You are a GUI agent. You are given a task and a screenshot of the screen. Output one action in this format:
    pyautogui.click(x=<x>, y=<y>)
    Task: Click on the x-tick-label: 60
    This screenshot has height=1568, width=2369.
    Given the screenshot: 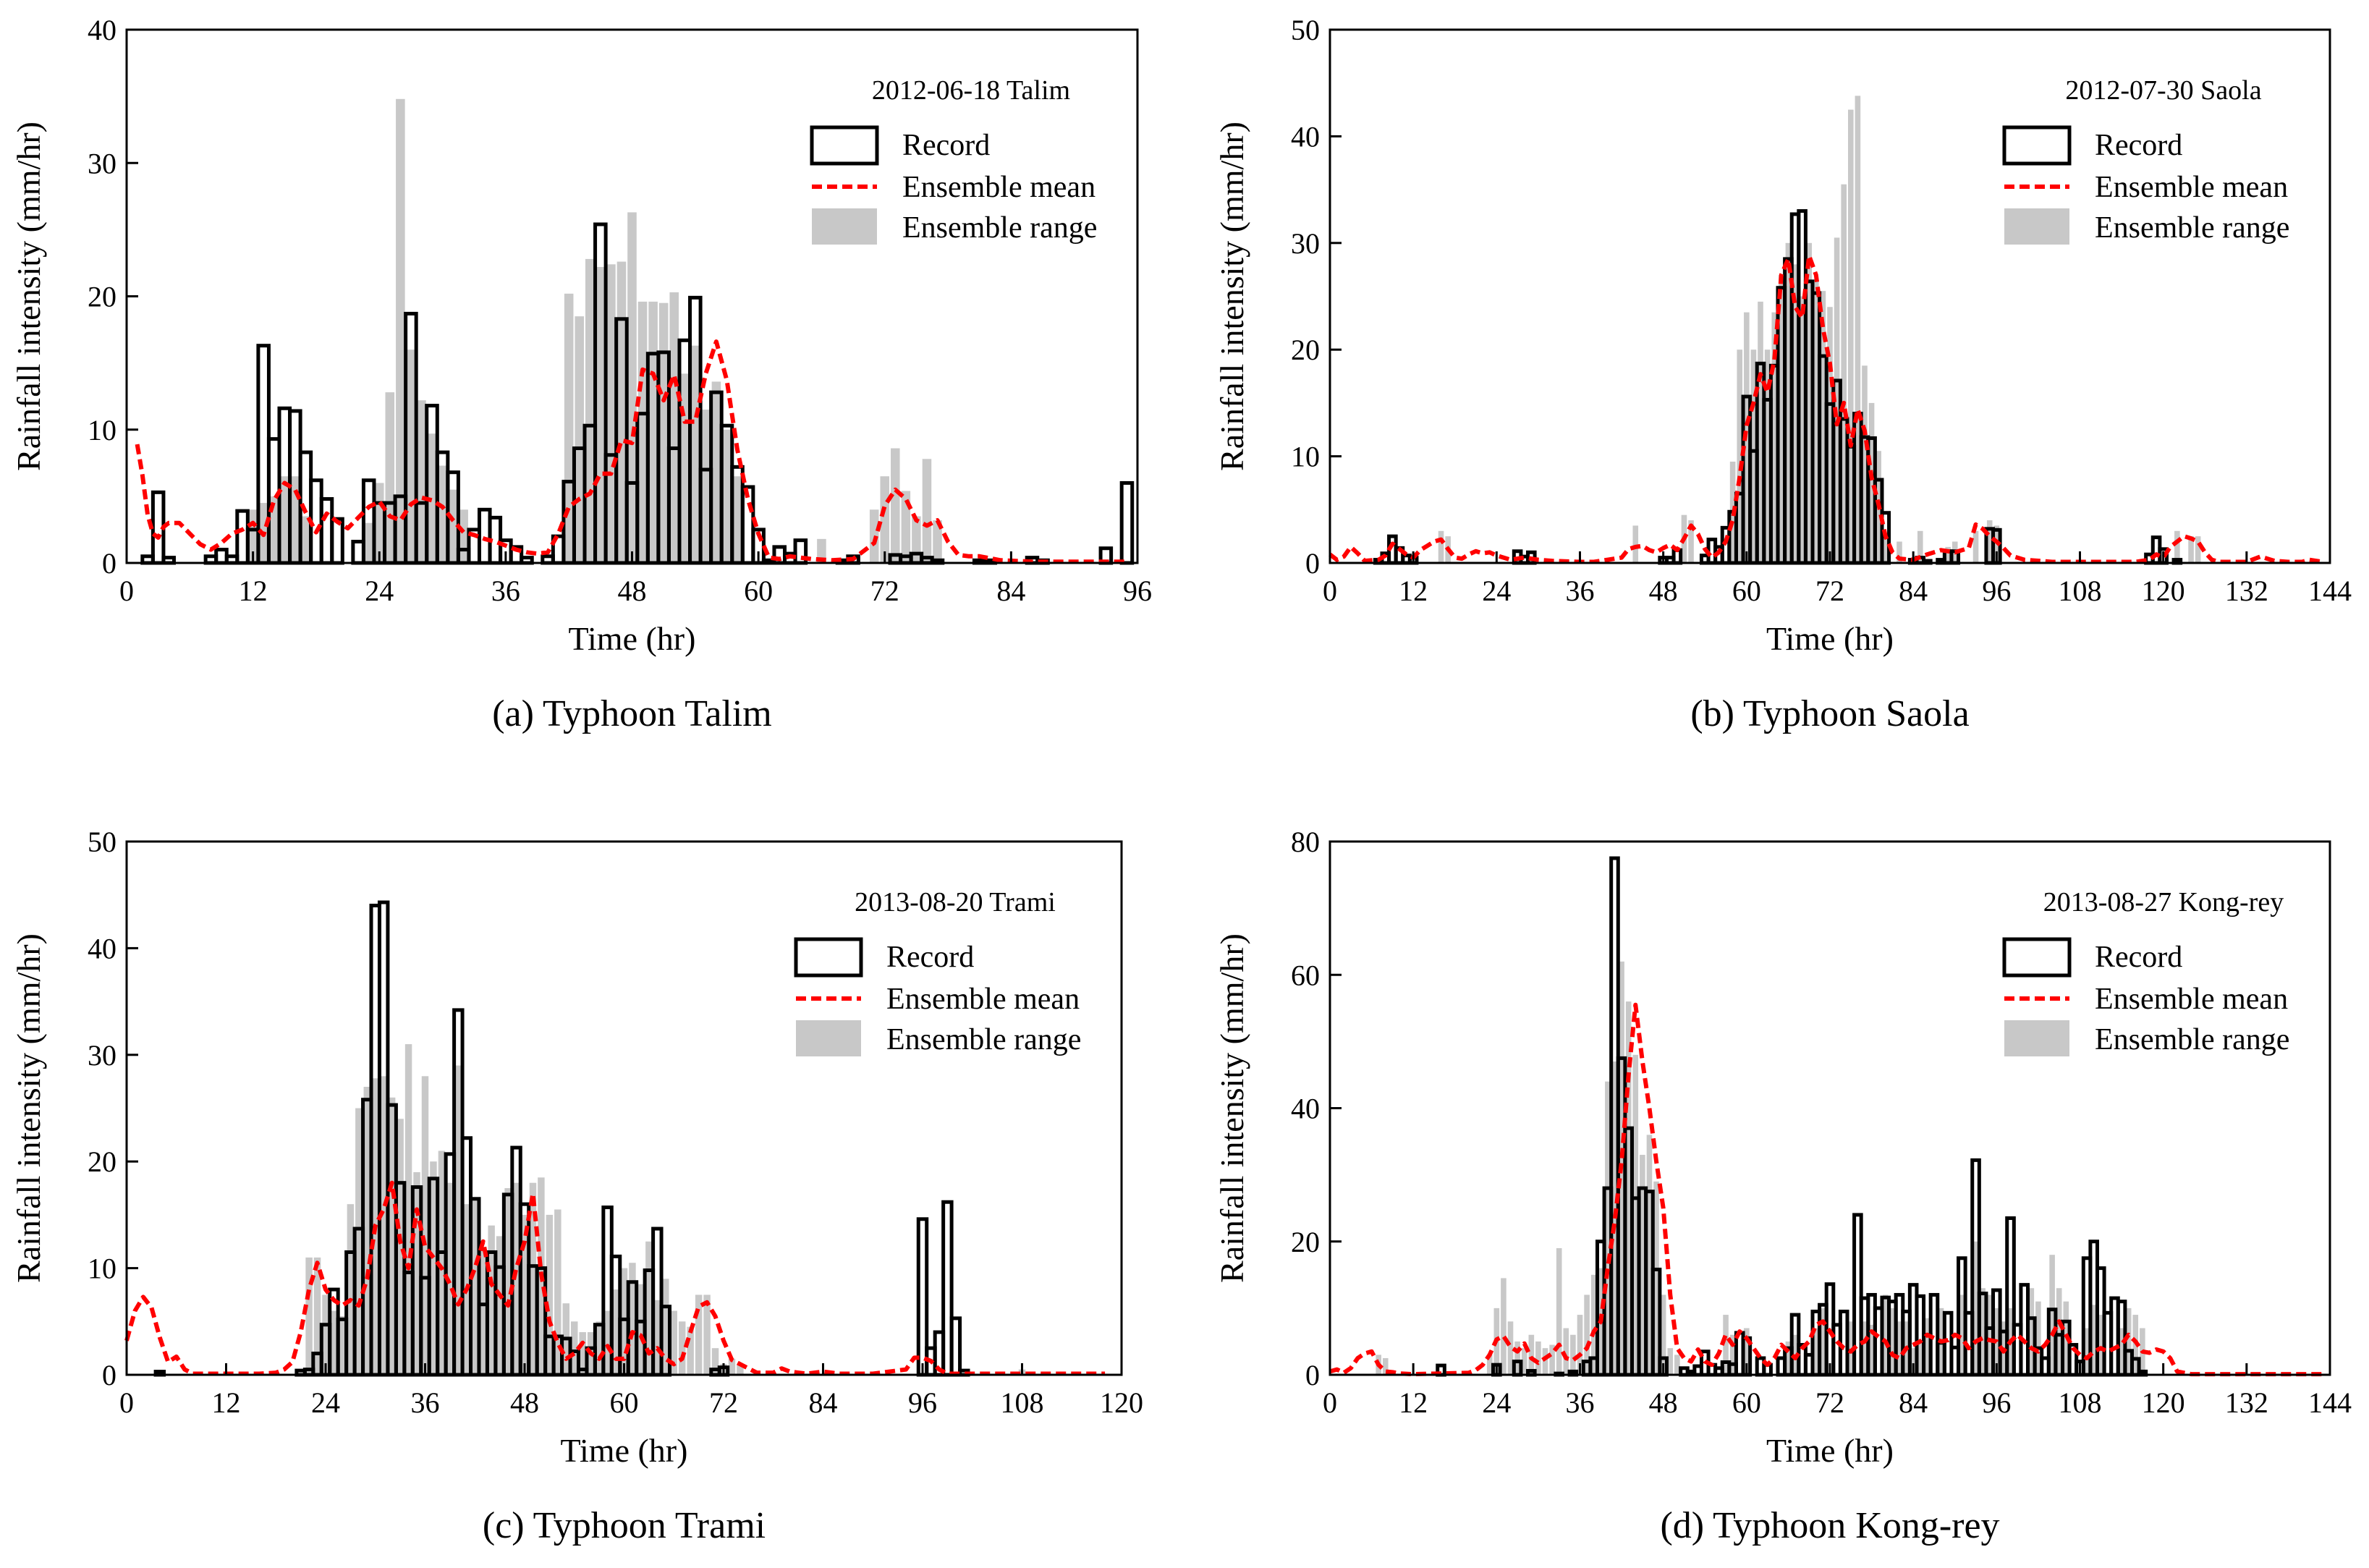 What is the action you would take?
    pyautogui.click(x=758, y=591)
    